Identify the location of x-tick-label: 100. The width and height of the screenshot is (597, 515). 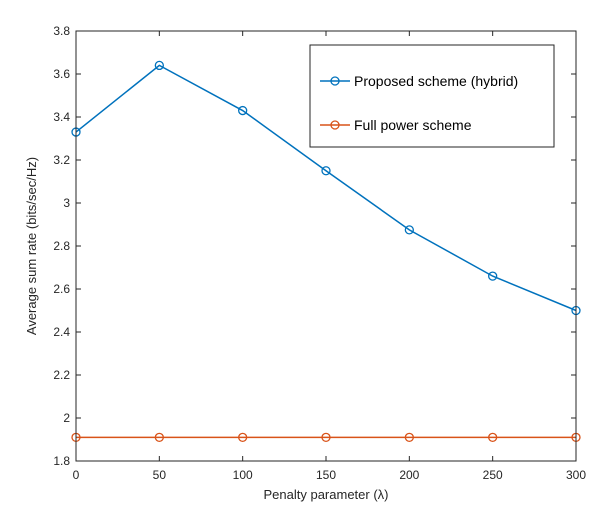
(243, 475).